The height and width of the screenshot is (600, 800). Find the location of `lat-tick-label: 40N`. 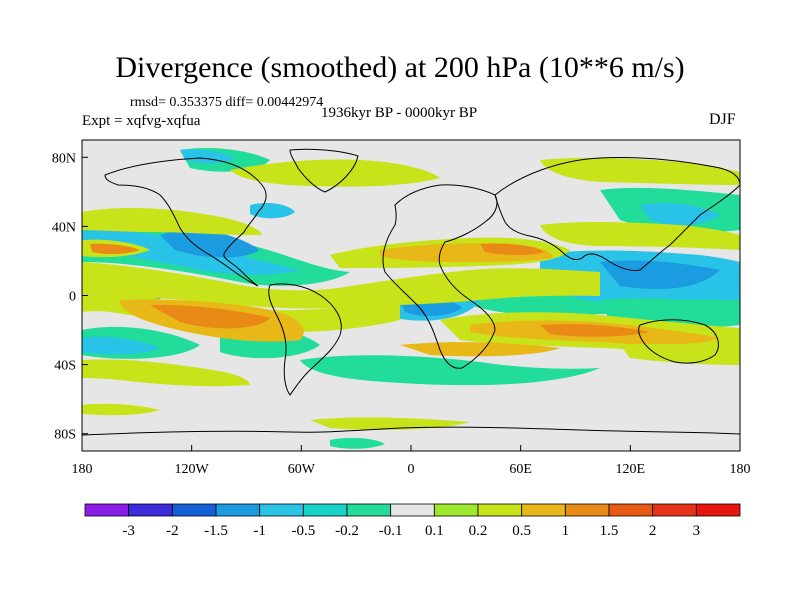

lat-tick-label: 40N is located at coordinates (64, 227).